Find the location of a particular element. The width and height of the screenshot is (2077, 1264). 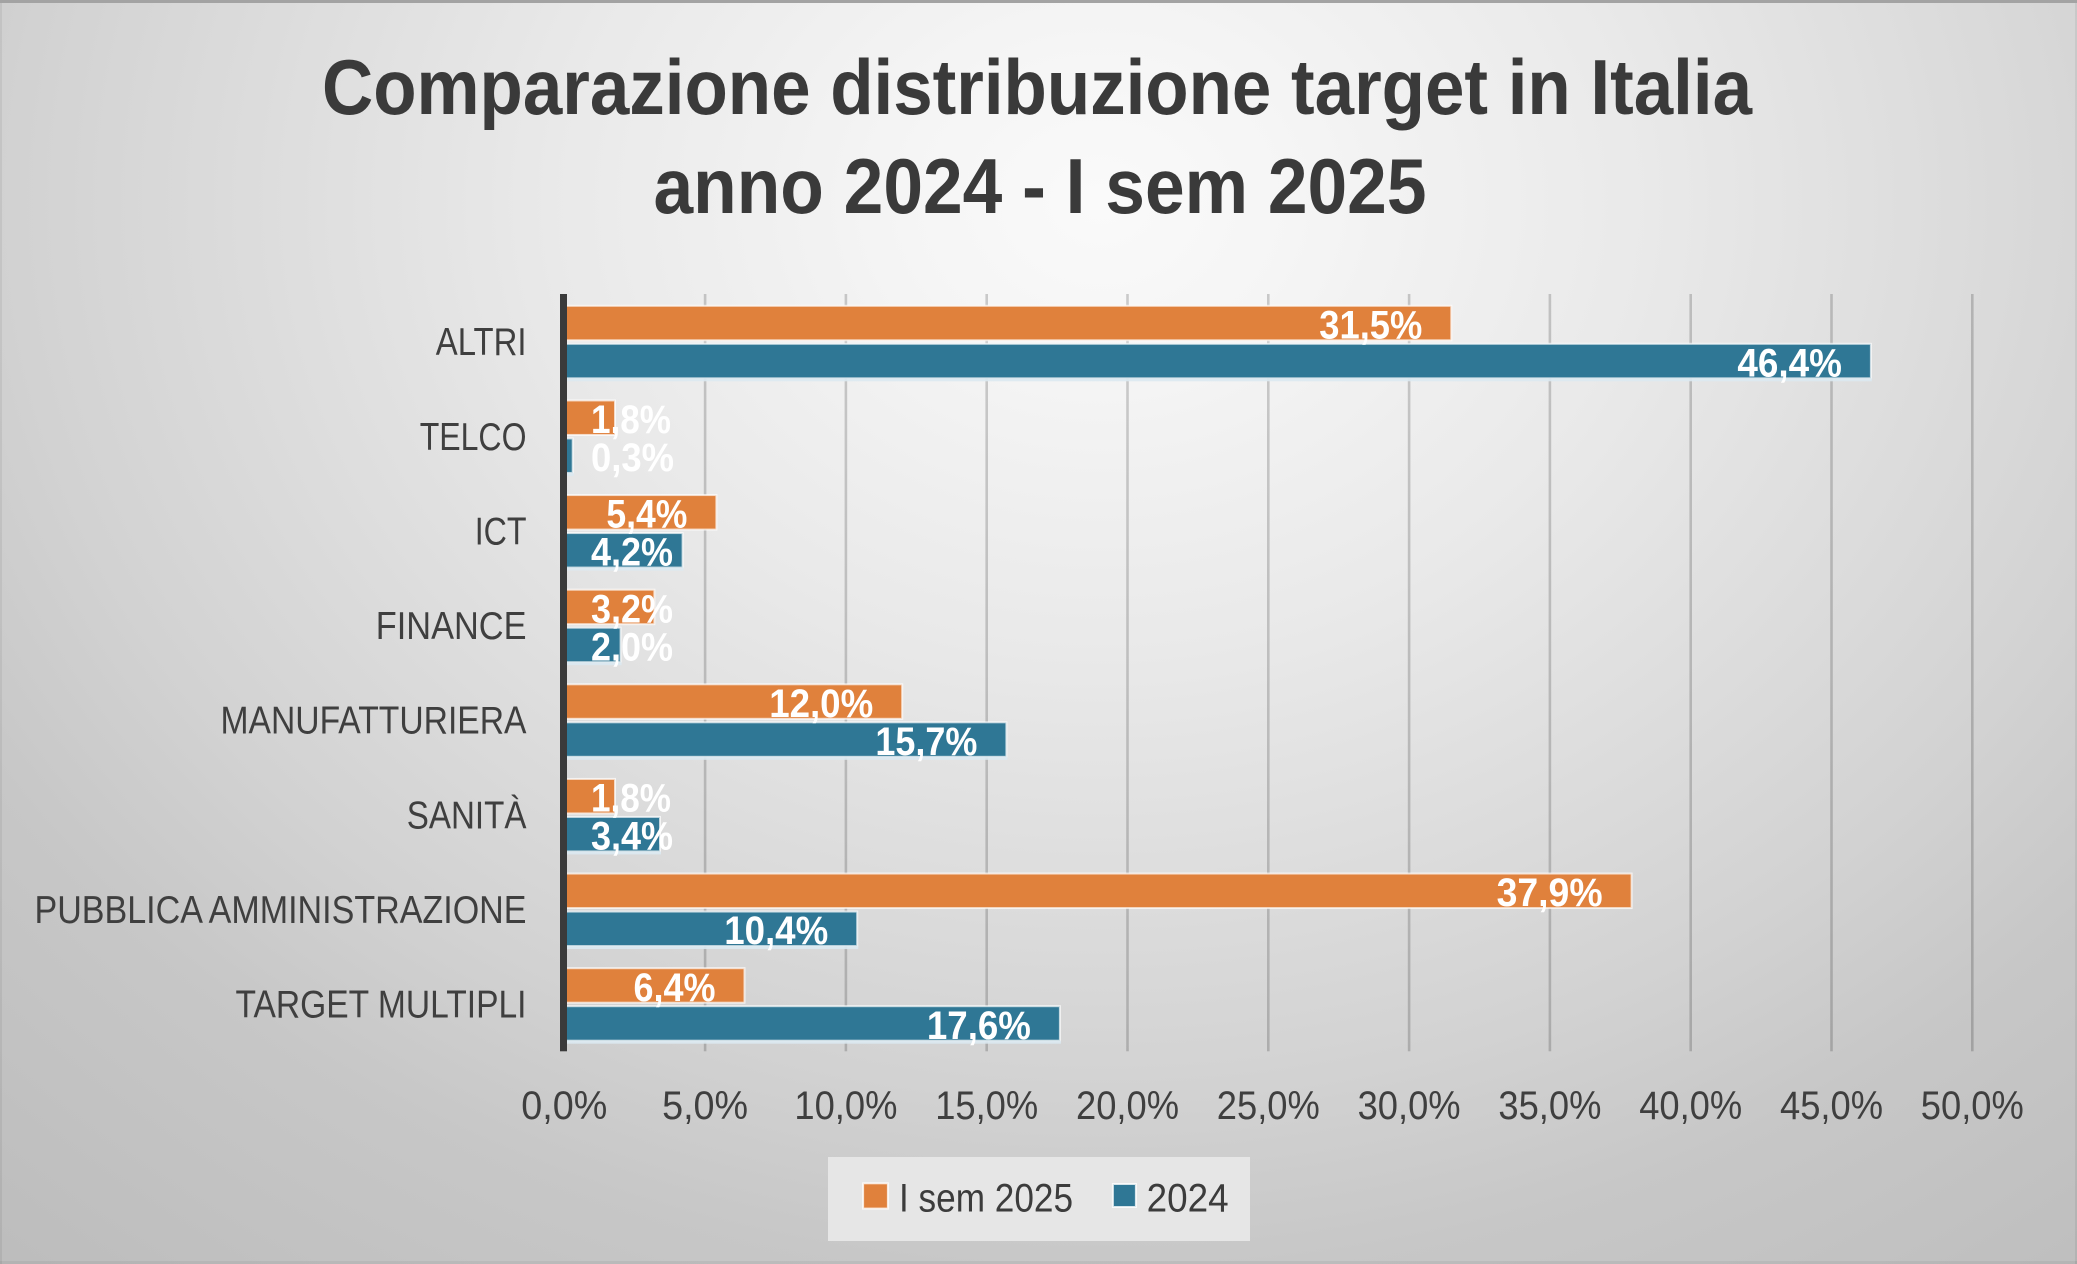

svg-text: 5,4% is located at coordinates (646, 515).